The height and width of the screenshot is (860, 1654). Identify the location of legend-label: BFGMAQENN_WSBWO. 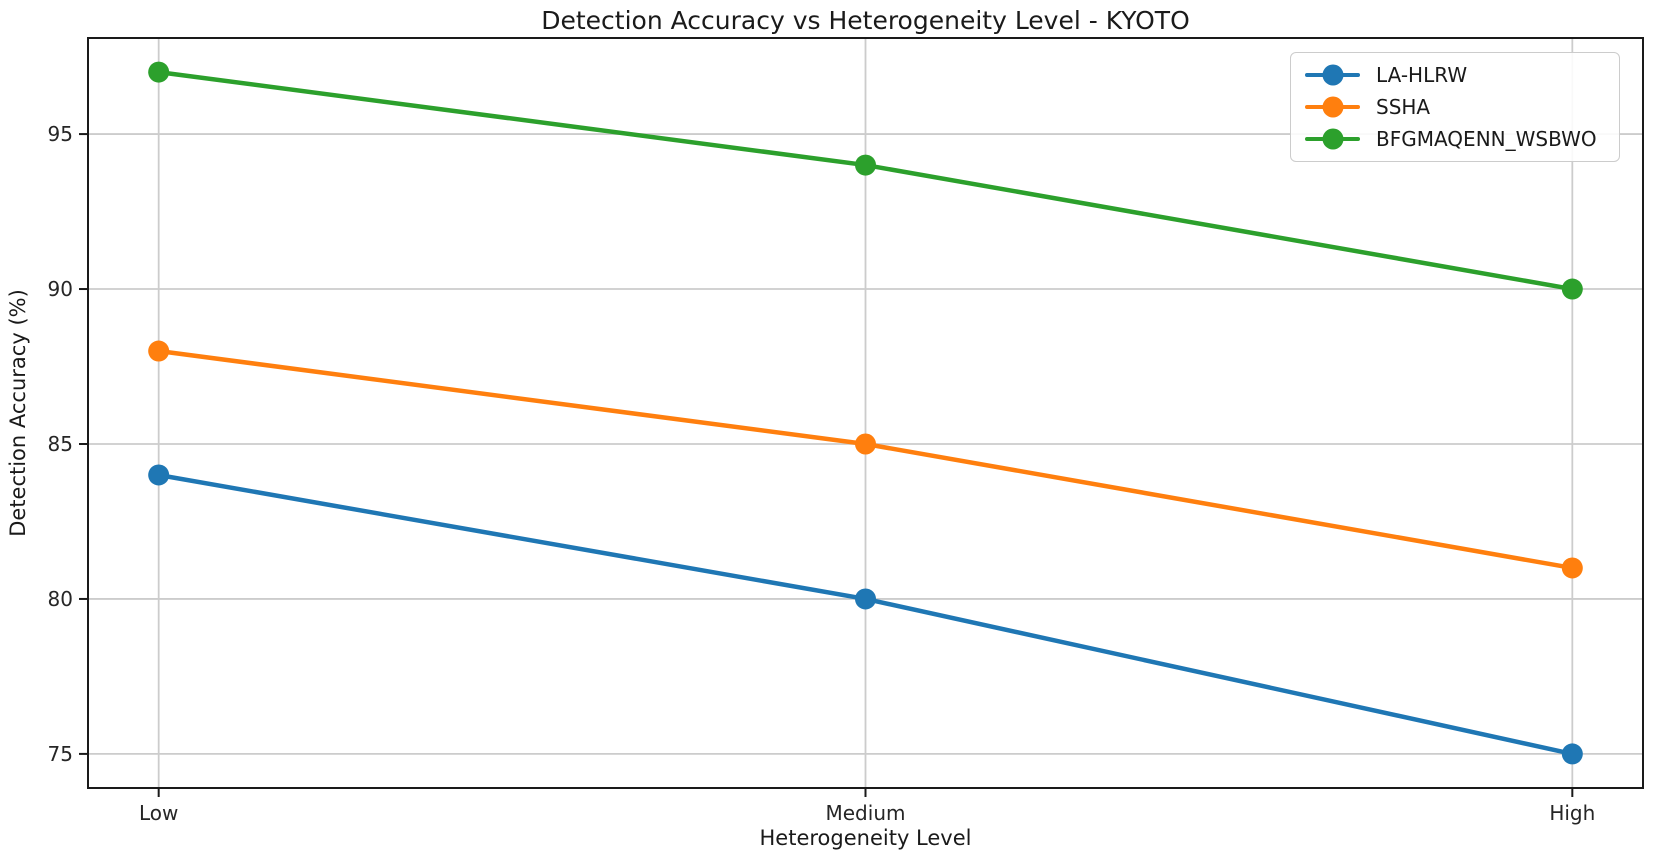
(1486, 139).